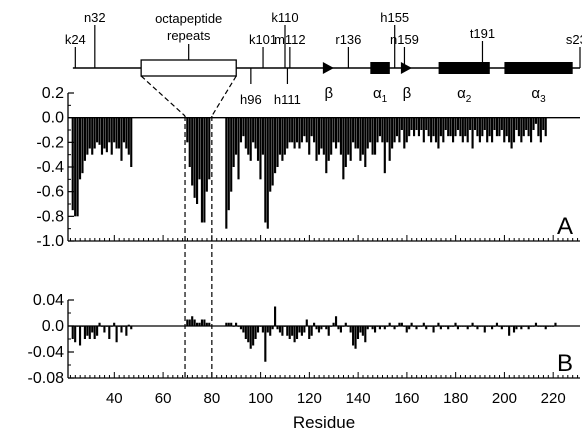  I want to click on x-tick-label: 120, so click(309, 398).